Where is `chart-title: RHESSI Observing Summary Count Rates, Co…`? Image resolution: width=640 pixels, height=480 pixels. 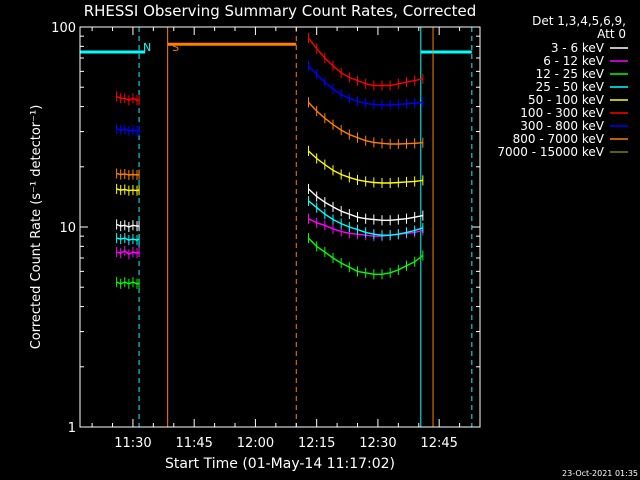 chart-title: RHESSI Observing Summary Count Rates, Co… is located at coordinates (280, 11).